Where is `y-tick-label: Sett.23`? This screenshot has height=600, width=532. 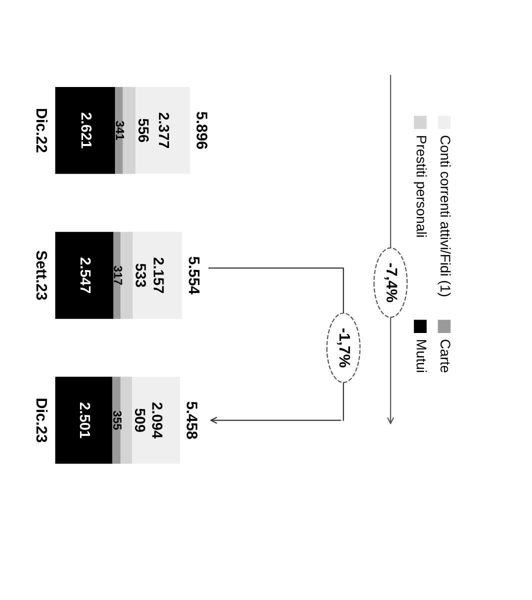
y-tick-label: Sett.23 is located at coordinates (42, 275).